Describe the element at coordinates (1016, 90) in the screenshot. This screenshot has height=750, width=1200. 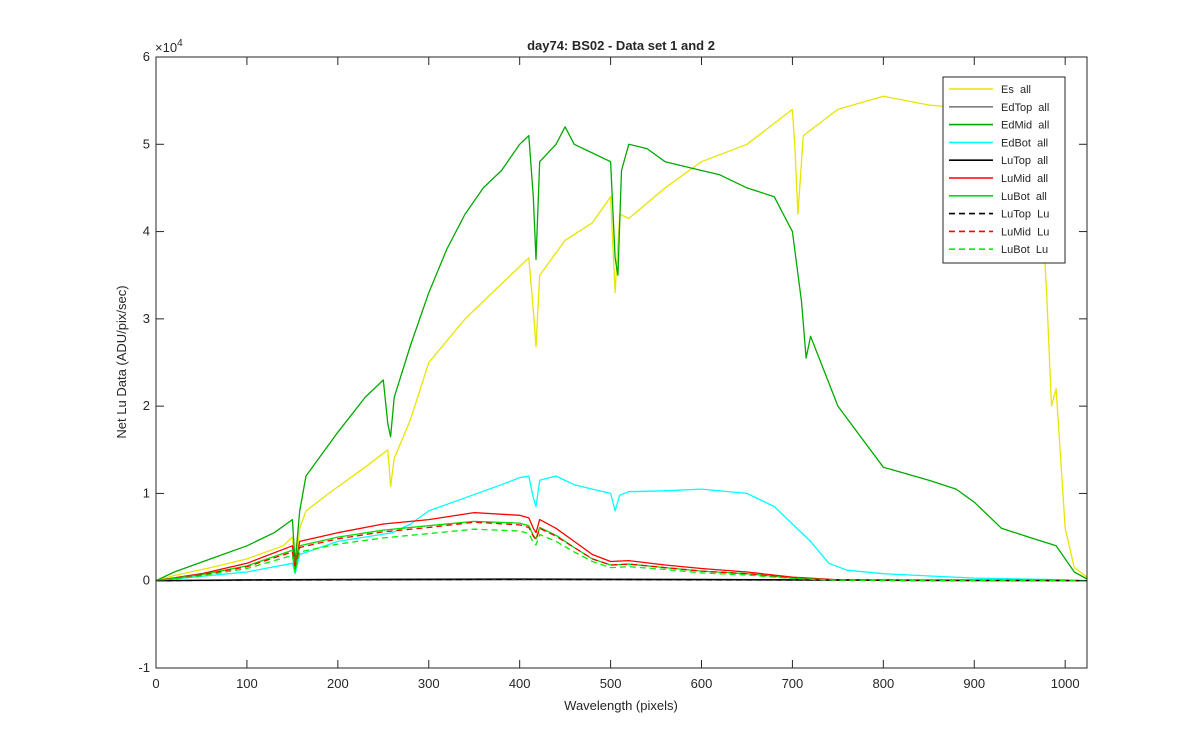
I see `legend-label-0: Es all` at that location.